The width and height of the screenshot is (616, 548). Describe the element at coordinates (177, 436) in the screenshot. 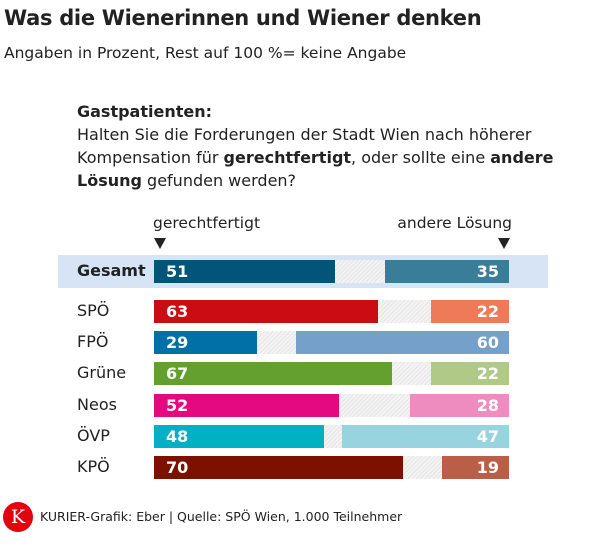

I see `value-gerechtfertigt: 48` at that location.